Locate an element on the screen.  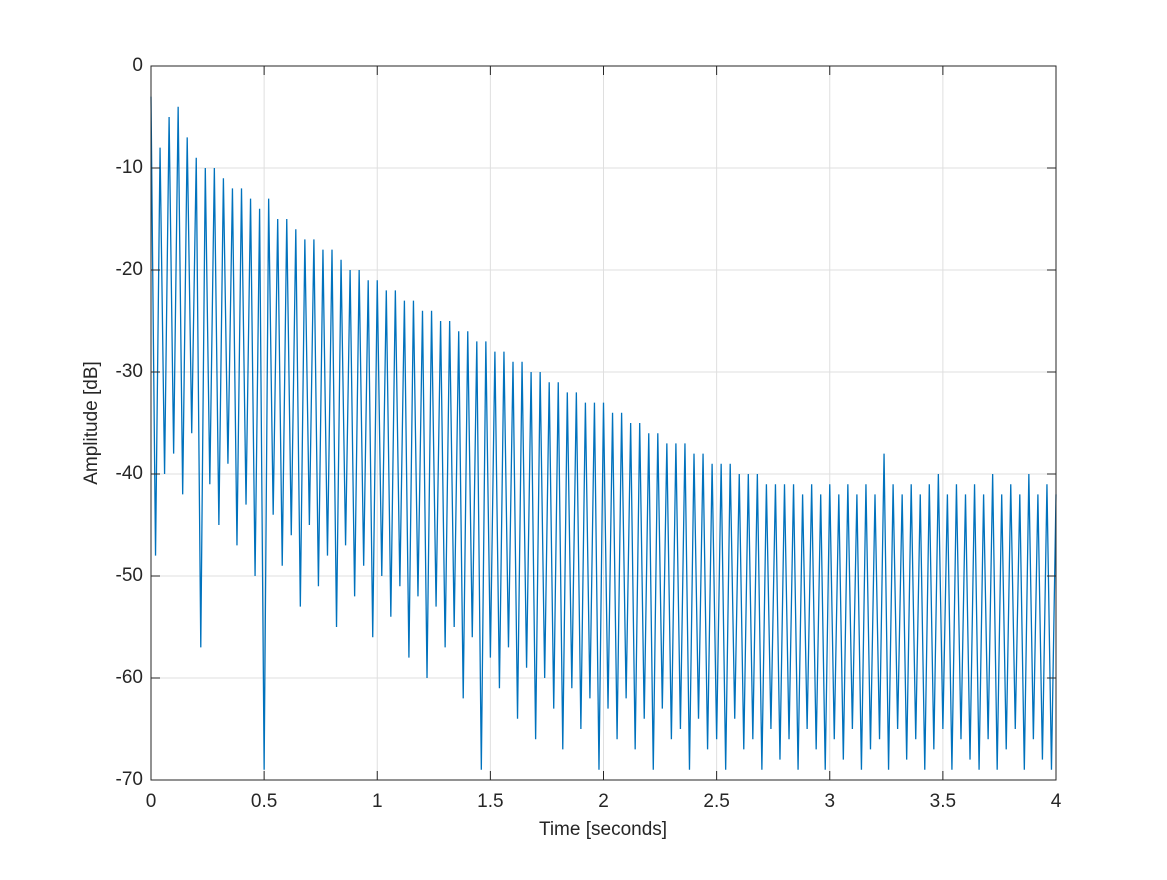
x-tick-label: 1.5 is located at coordinates (490, 801).